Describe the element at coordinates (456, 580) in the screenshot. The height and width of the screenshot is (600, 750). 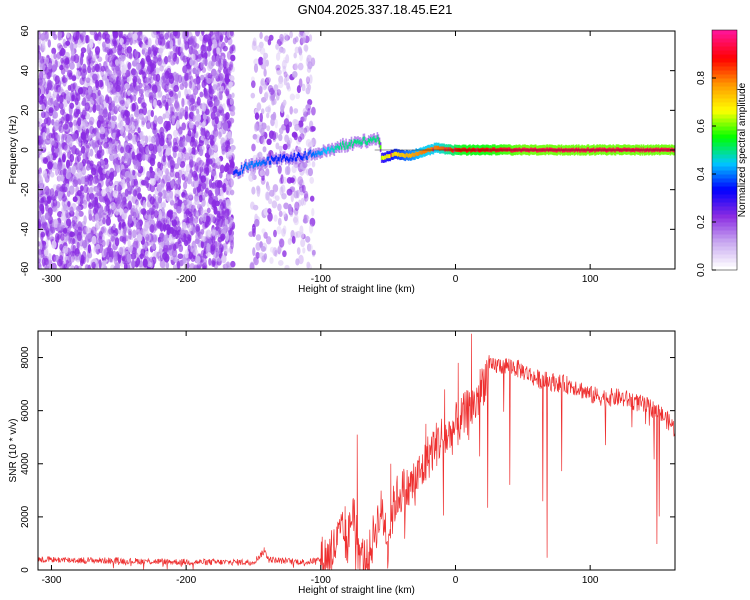
I see `snr-xtick-label: 0` at that location.